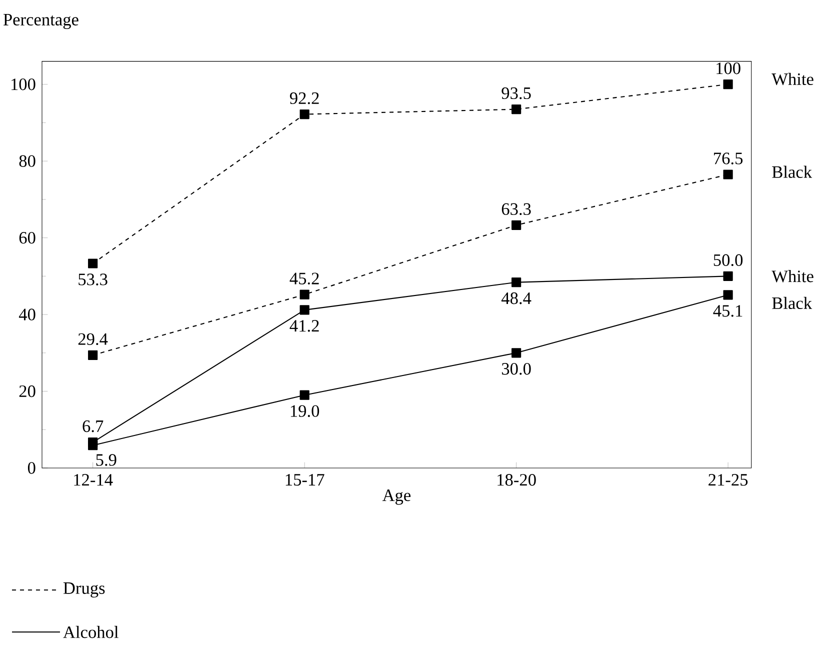 The width and height of the screenshot is (833, 656). What do you see at coordinates (90, 632) in the screenshot?
I see `text: Alcohol` at bounding box center [90, 632].